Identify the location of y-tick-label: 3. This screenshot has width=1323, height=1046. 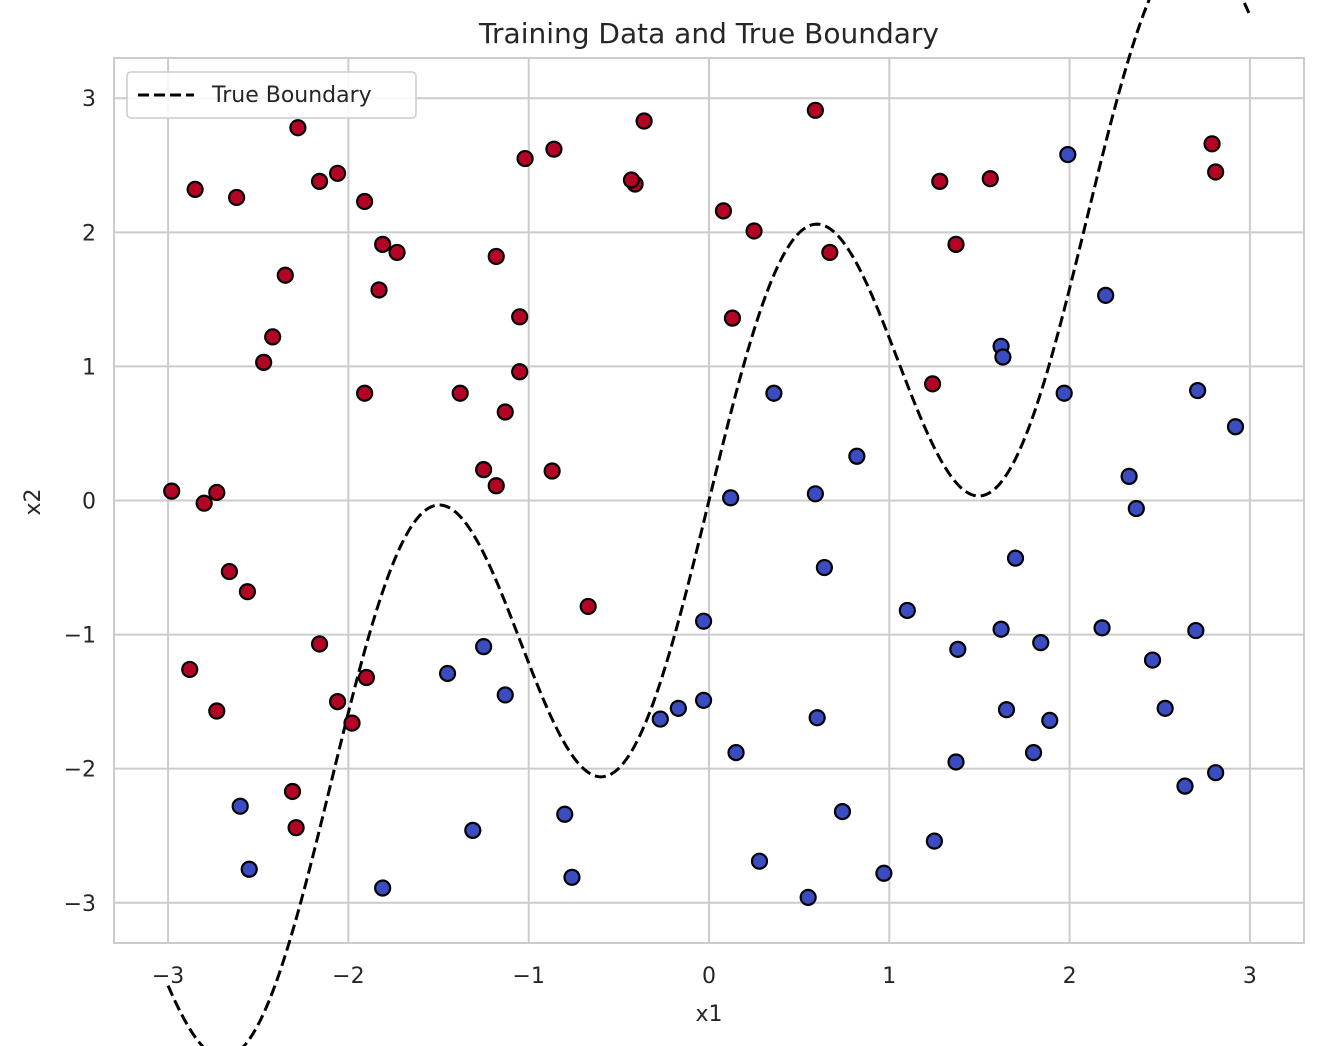
(89, 99).